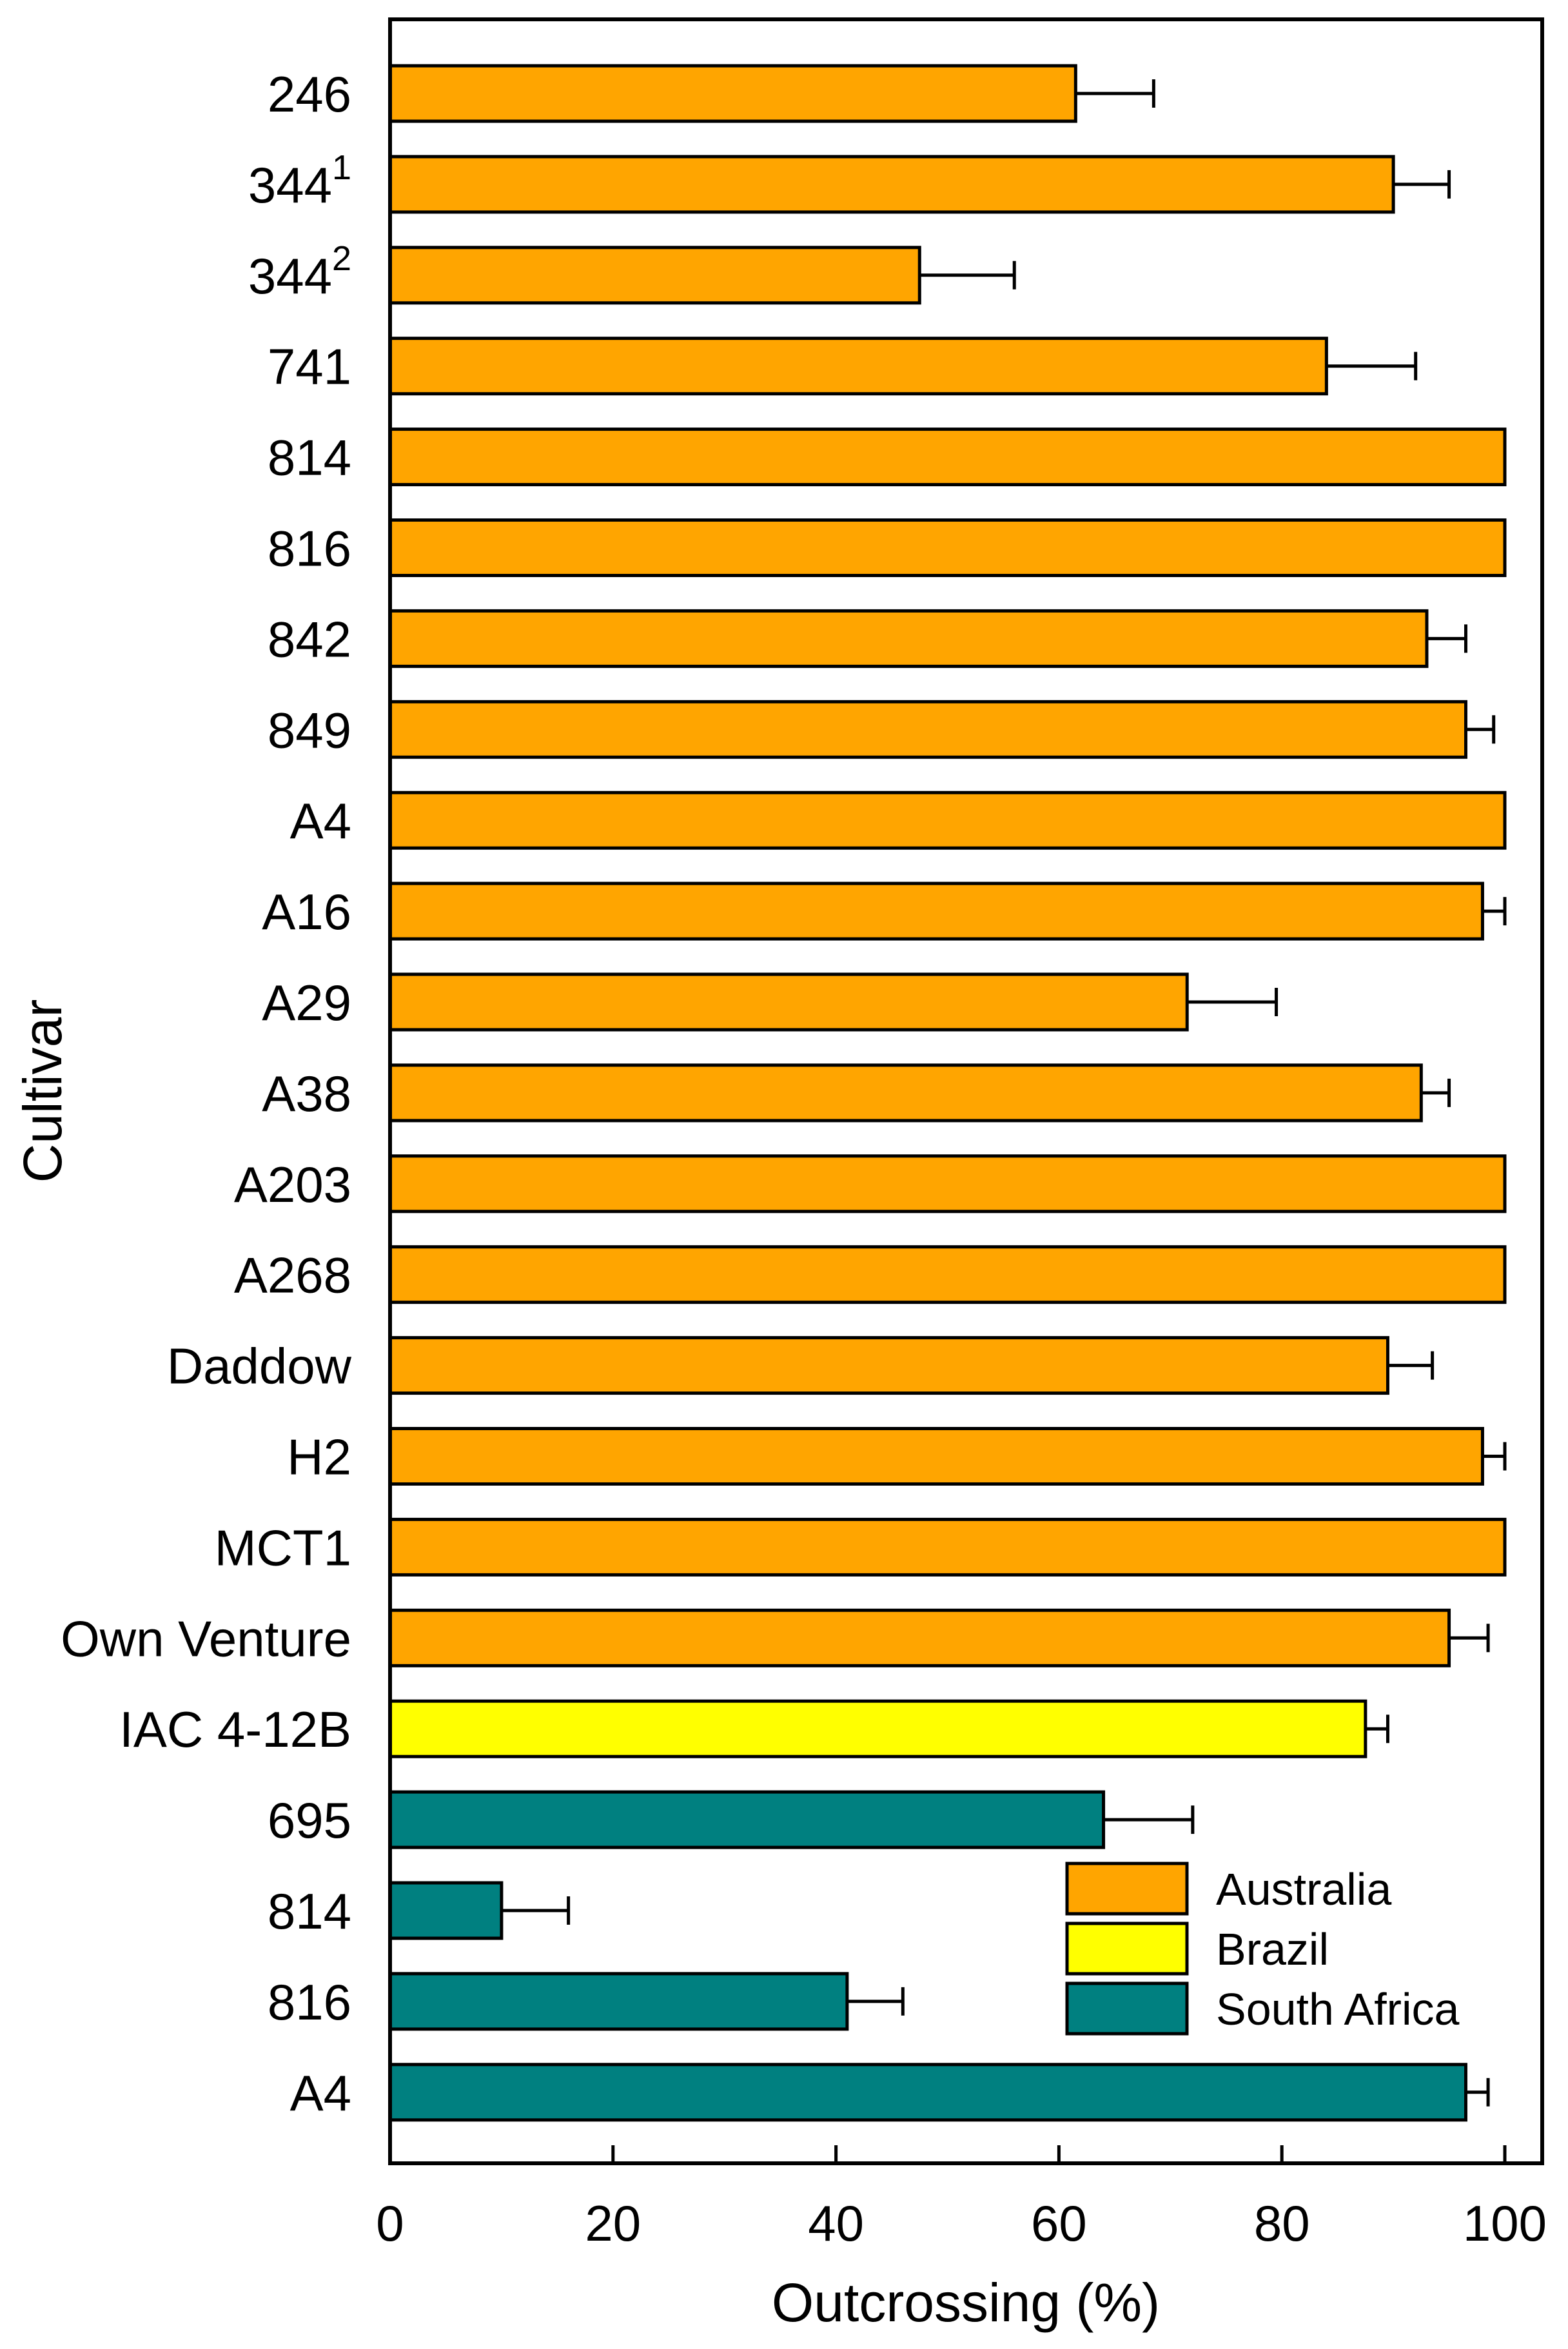  I want to click on category-label: A38, so click(306, 1093).